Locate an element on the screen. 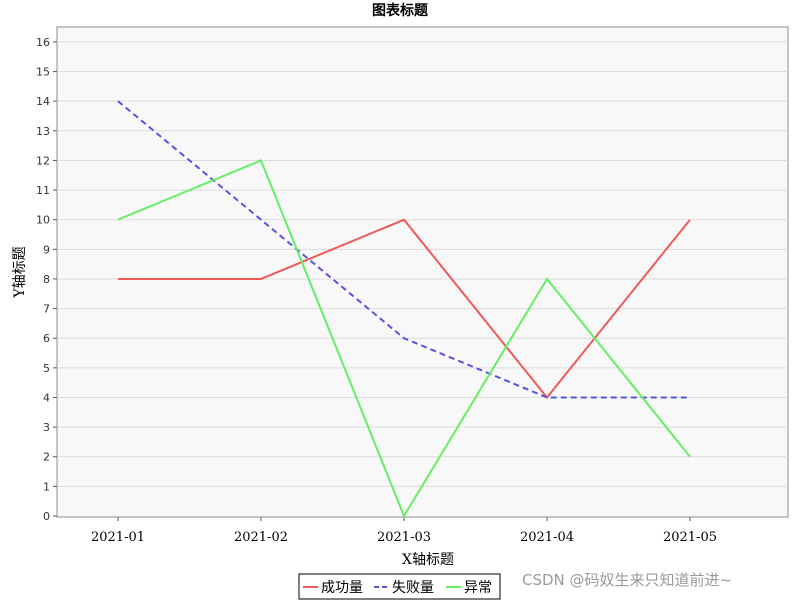  legend-label-3: 异常 is located at coordinates (478, 588).